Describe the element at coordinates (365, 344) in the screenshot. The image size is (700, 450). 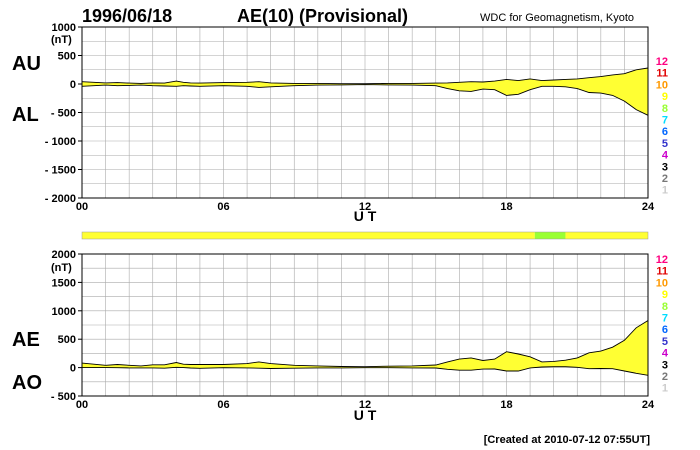
I see `ae-line` at that location.